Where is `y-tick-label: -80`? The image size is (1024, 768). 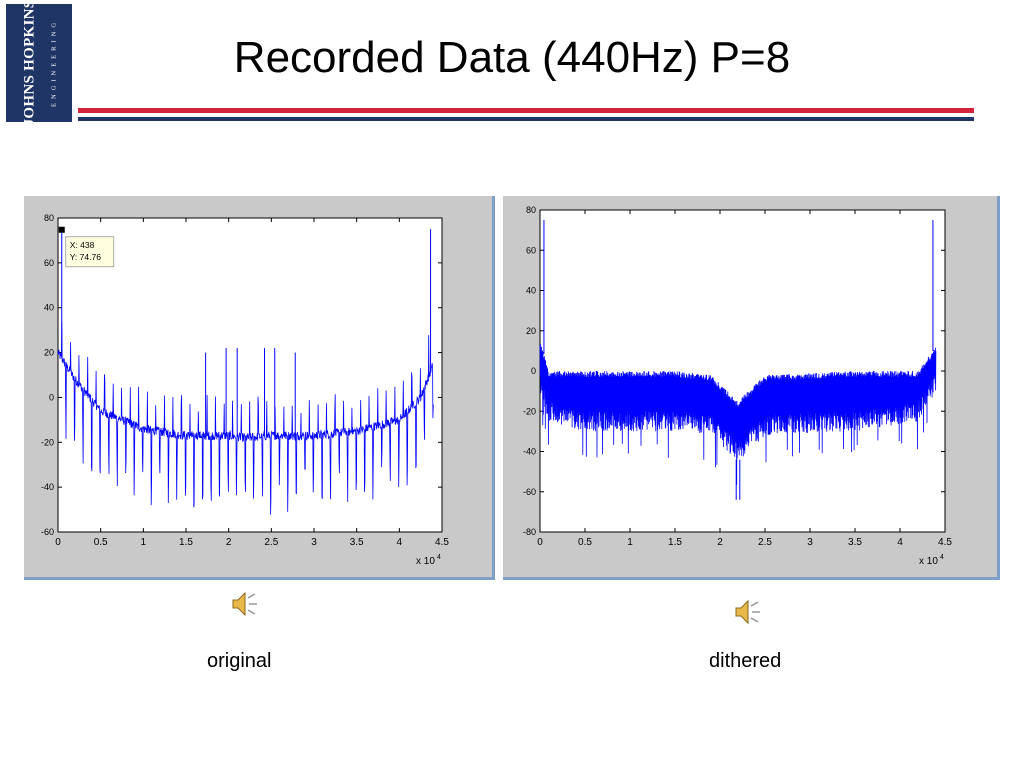
y-tick-label: -80 is located at coordinates (529, 532).